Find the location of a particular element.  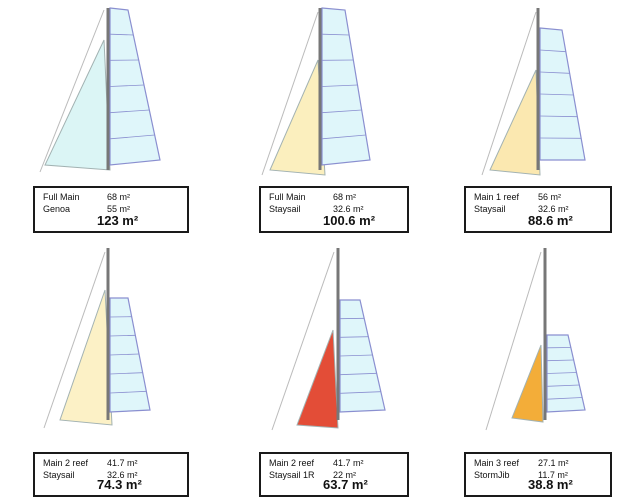

sail-area: 11.7 m² is located at coordinates (553, 475).